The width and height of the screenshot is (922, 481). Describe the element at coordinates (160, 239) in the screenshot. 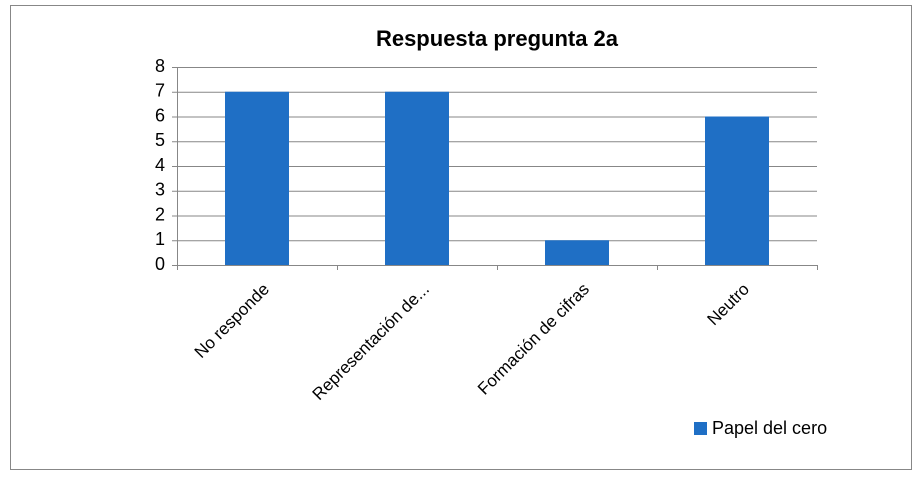

I see `y-tick-label: 1` at that location.